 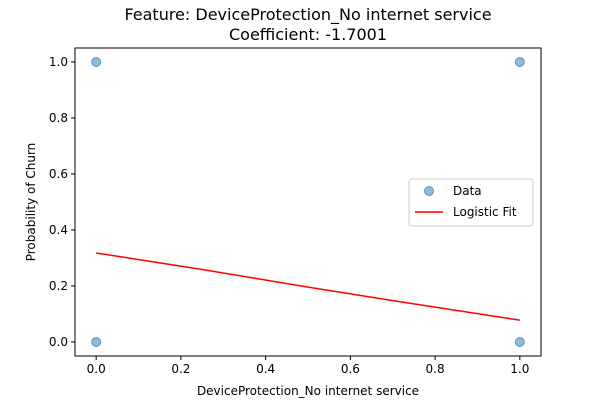 I want to click on y-tick-label: 0.6, so click(x=58, y=174).